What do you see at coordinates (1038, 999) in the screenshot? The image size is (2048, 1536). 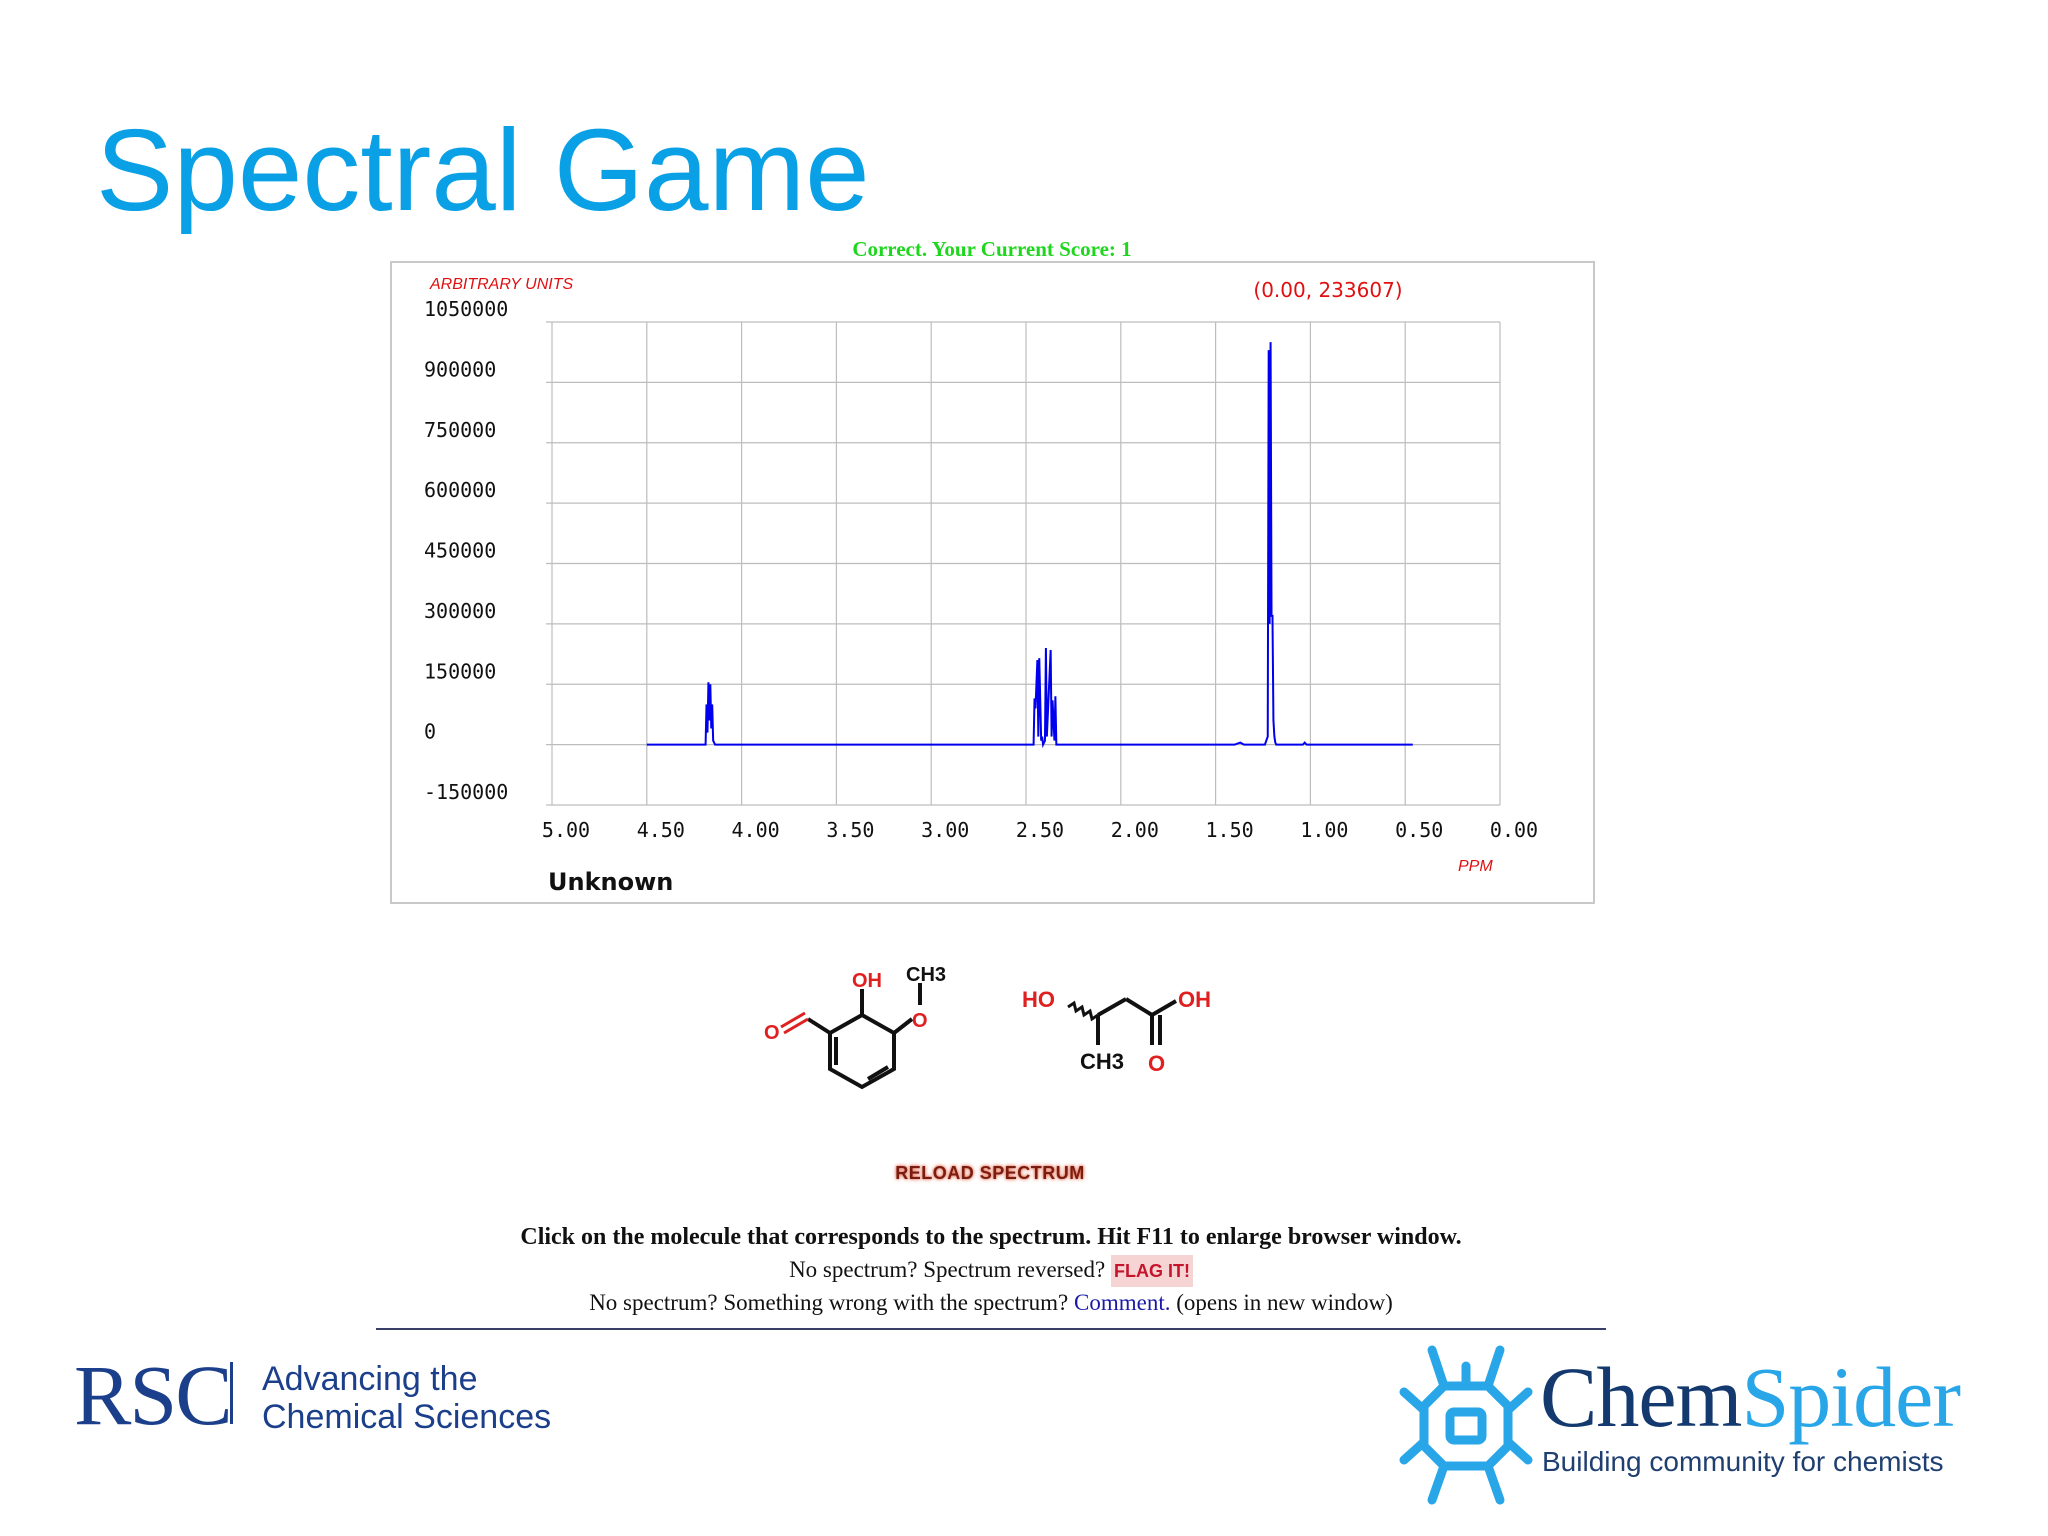 I see `hydroxyl-label-left: HO` at bounding box center [1038, 999].